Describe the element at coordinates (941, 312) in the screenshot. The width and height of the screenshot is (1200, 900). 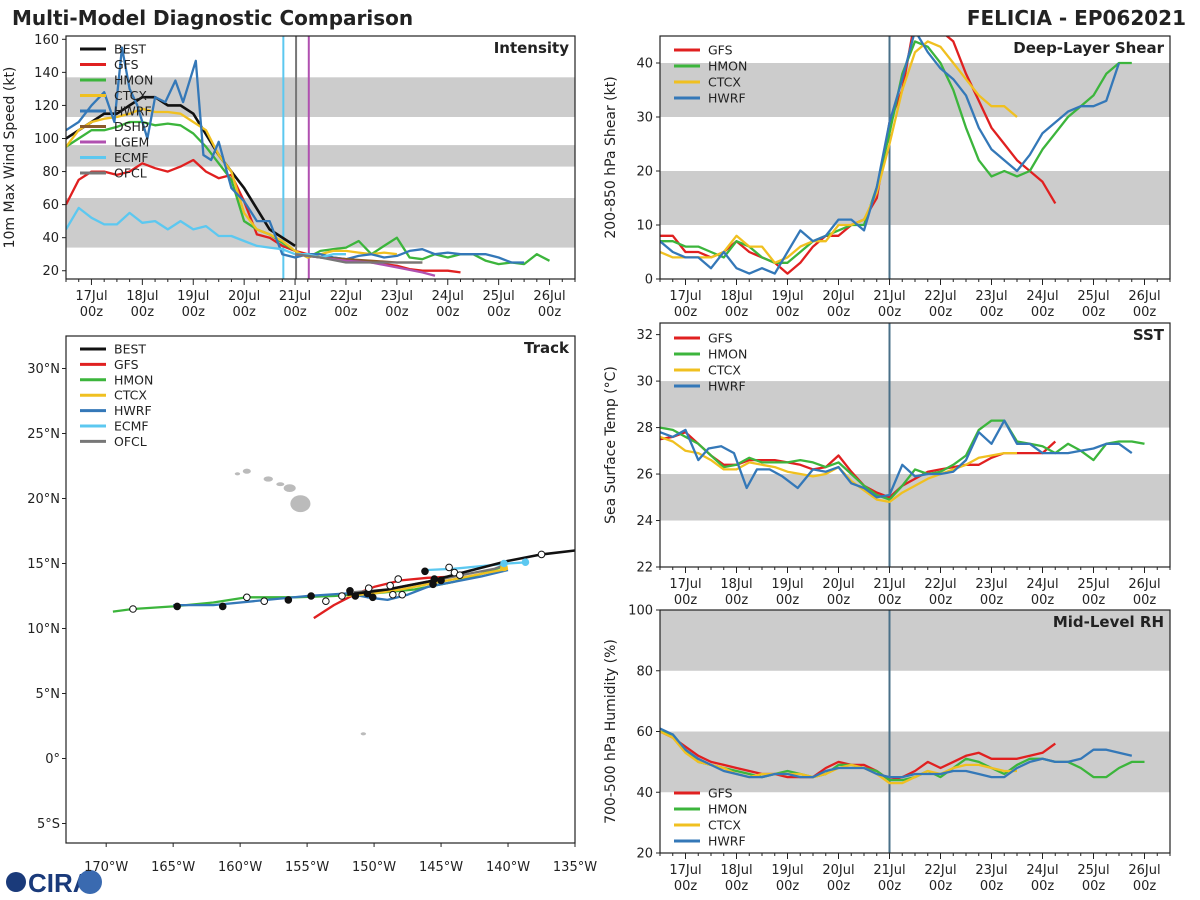
I see `shear-xtick-hour-5: 00z` at that location.